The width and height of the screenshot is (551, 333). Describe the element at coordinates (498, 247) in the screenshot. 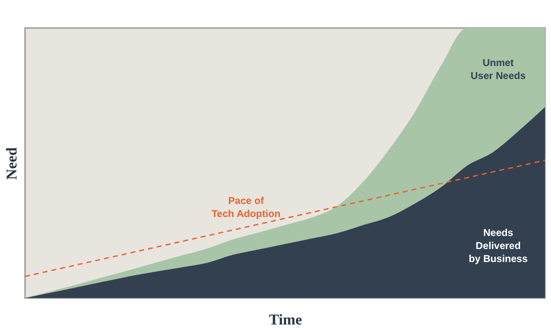

I see `series-label: Needs Delivered by Business` at that location.